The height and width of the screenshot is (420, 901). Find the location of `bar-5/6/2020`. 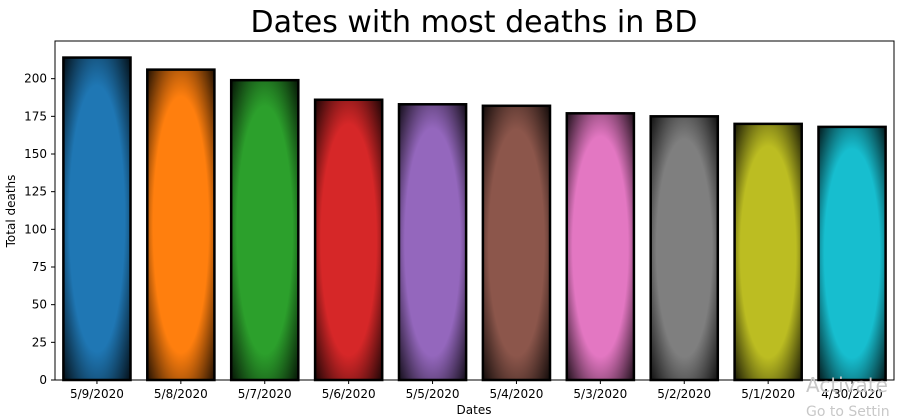

bar-5/6/2020 is located at coordinates (348, 240).